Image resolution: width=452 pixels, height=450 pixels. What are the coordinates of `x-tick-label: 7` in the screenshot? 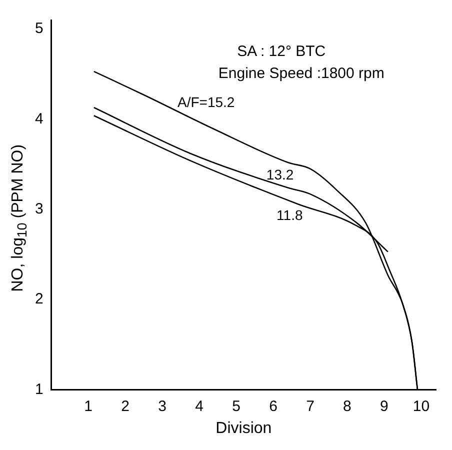 It's located at (310, 406).